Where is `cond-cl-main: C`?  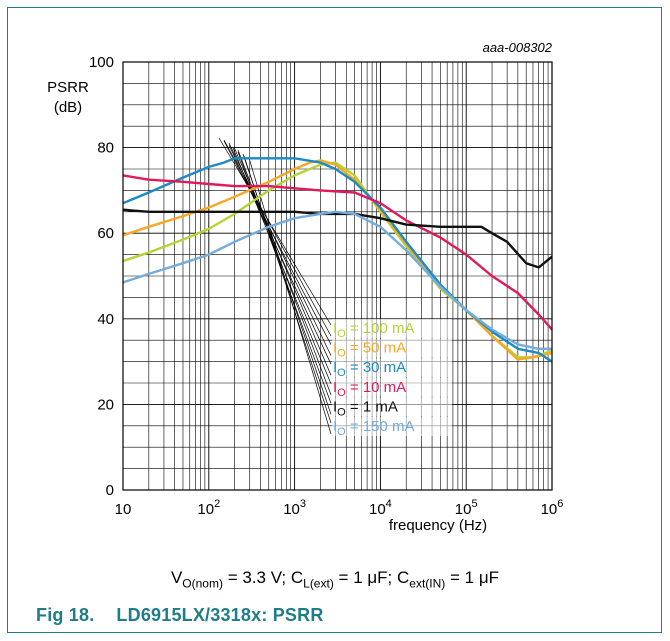
cond-cl-main: C is located at coordinates (297, 577).